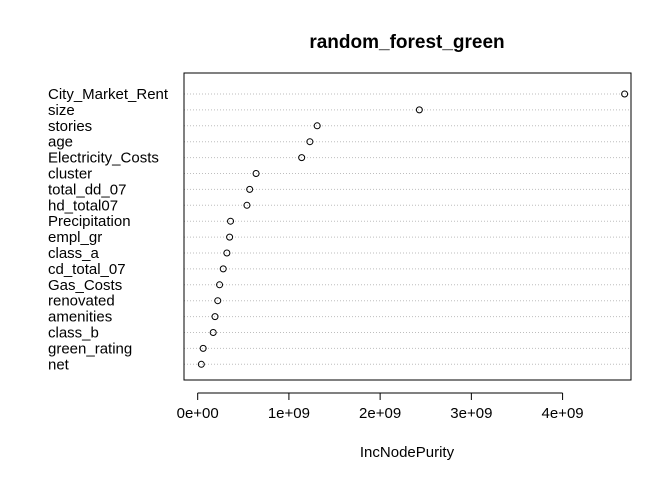  Describe the element at coordinates (60, 142) in the screenshot. I see `category-label: age` at that location.